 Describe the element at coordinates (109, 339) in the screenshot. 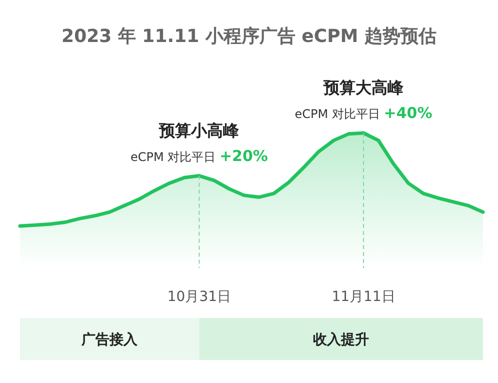

I see `text: 广告接入` at that location.